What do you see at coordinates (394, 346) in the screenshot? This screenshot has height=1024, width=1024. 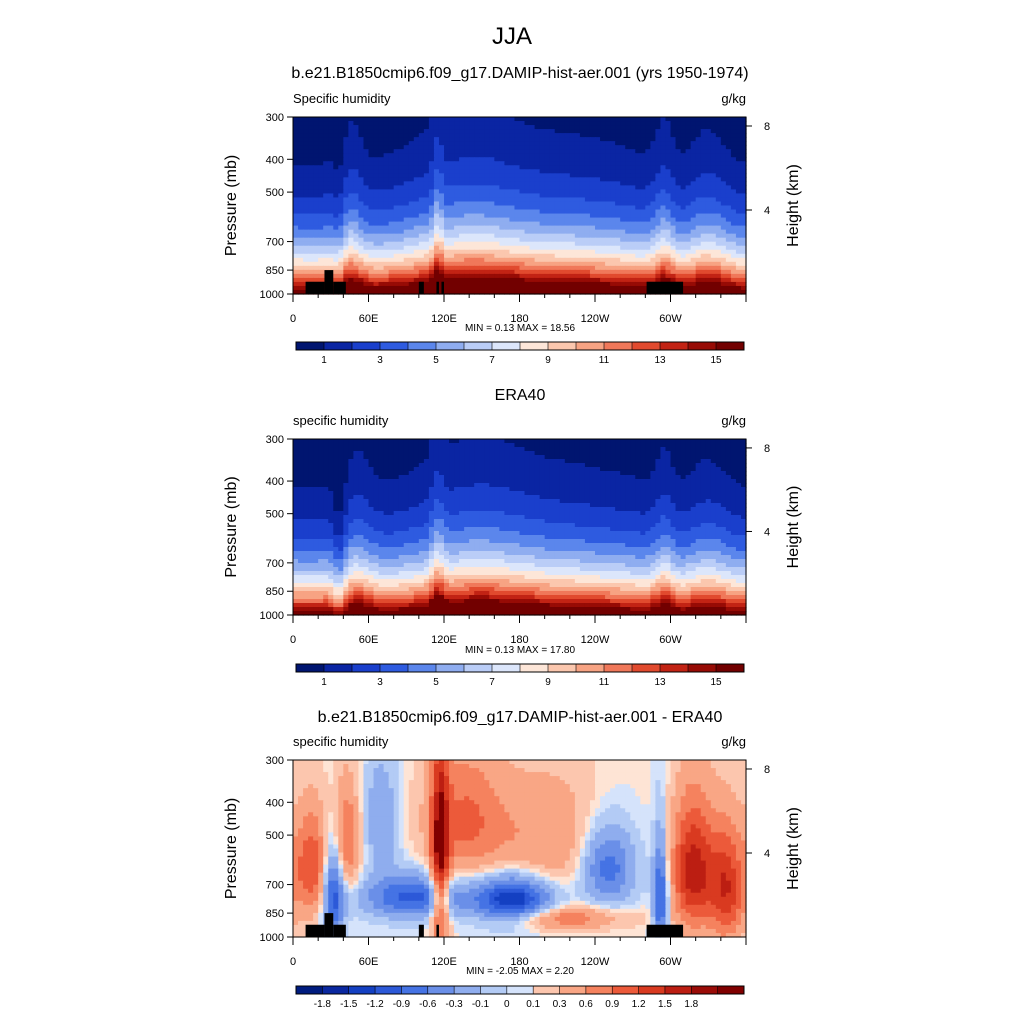 I see `colorbar-box` at bounding box center [394, 346].